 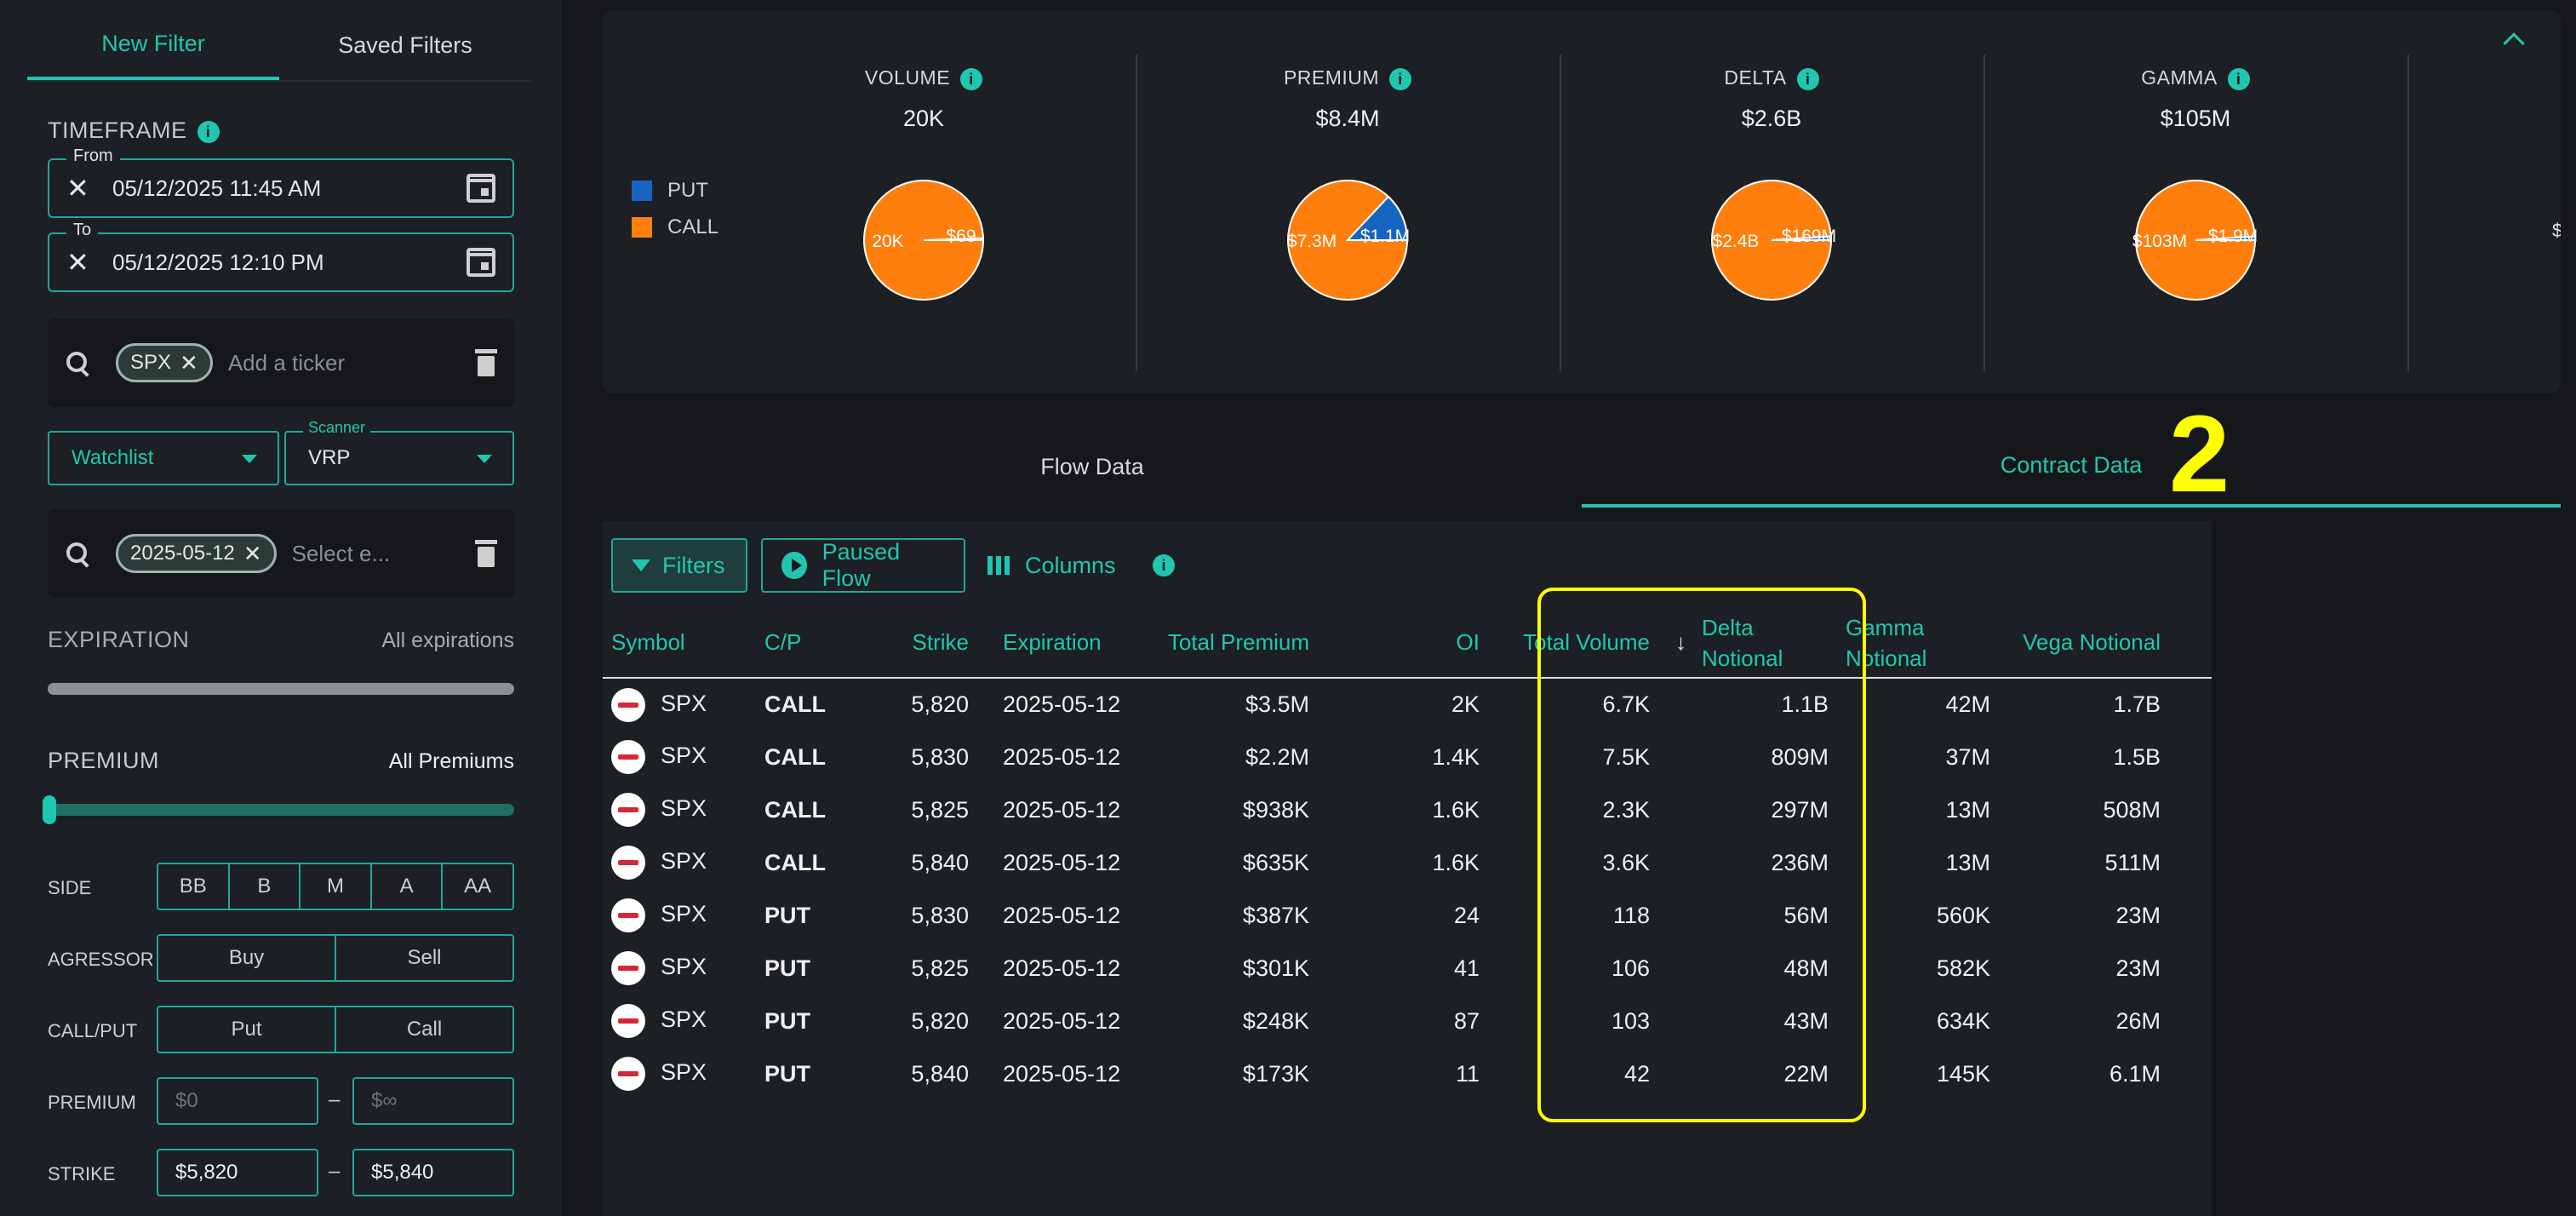 I want to click on premium-row-label: PREMIUM, so click(x=92, y=1102).